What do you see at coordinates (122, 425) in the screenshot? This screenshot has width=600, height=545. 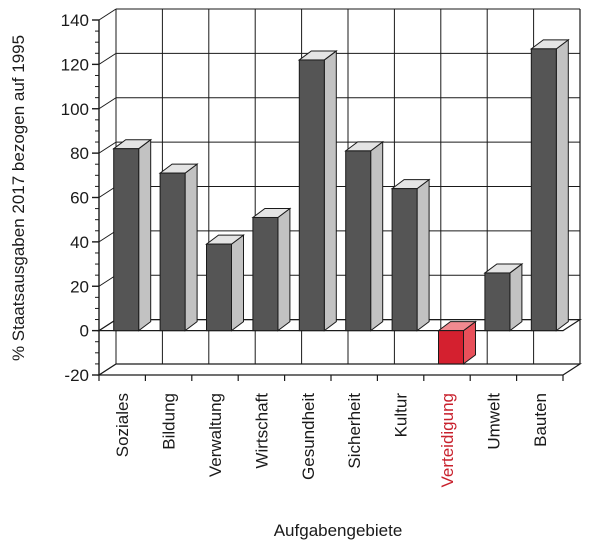 I see `x-category-label: Soziales` at bounding box center [122, 425].